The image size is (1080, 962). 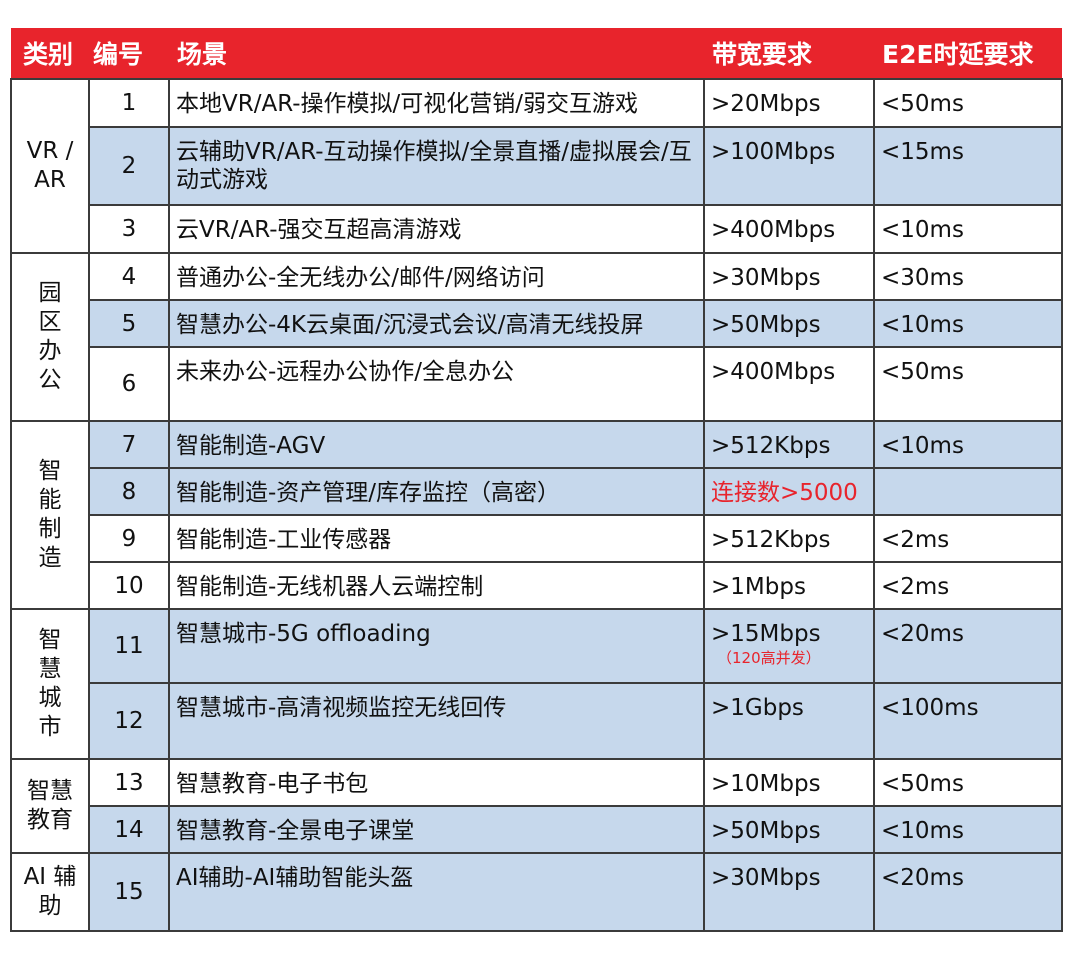 I want to click on row-scenario: 智能制造-AGV, so click(x=436, y=444).